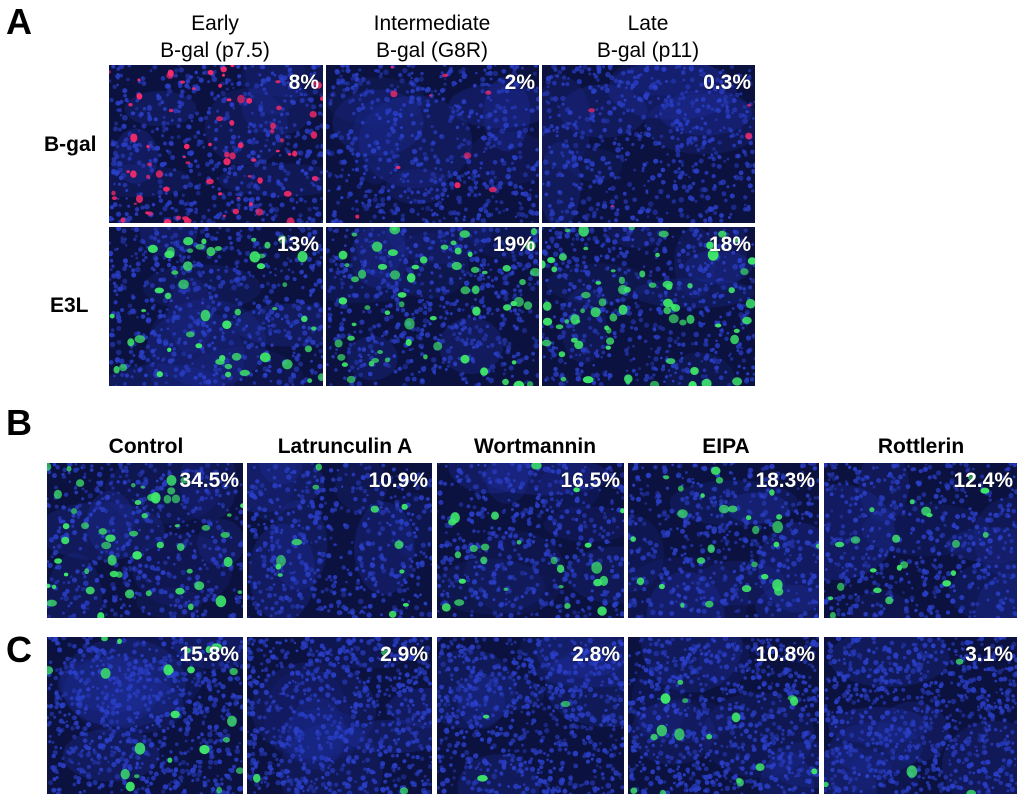 Image resolution: width=1021 pixels, height=800 pixels. I want to click on percentage-label: 0.3%, so click(727, 82).